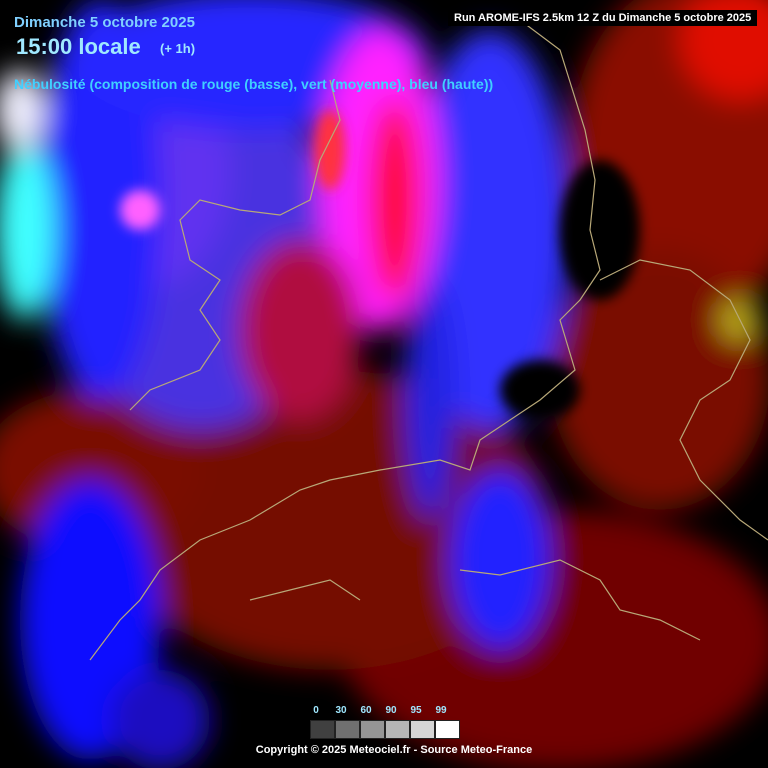 The height and width of the screenshot is (768, 768). What do you see at coordinates (341, 710) in the screenshot?
I see `legend-label: 30` at bounding box center [341, 710].